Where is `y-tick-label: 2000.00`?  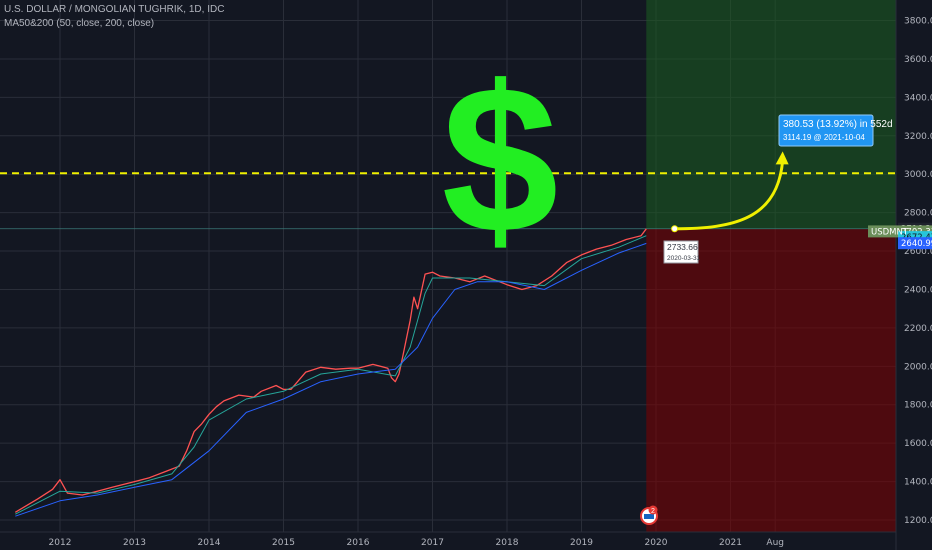
y-tick-label: 2000.00 is located at coordinates (918, 367).